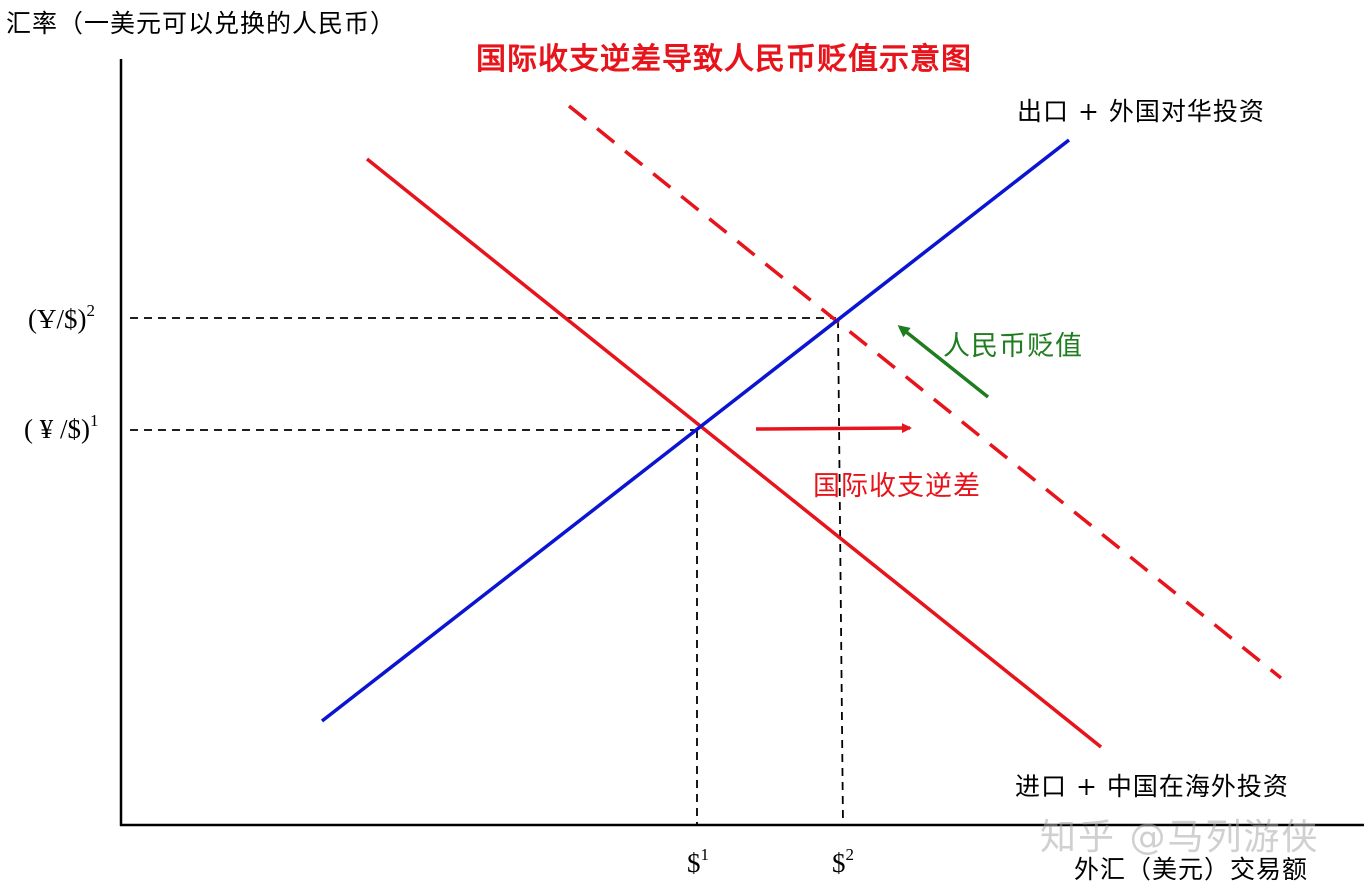 This screenshot has width=1364, height=890. What do you see at coordinates (839, 863) in the screenshot?
I see `x-tick-dollar-2-text: $` at bounding box center [839, 863].